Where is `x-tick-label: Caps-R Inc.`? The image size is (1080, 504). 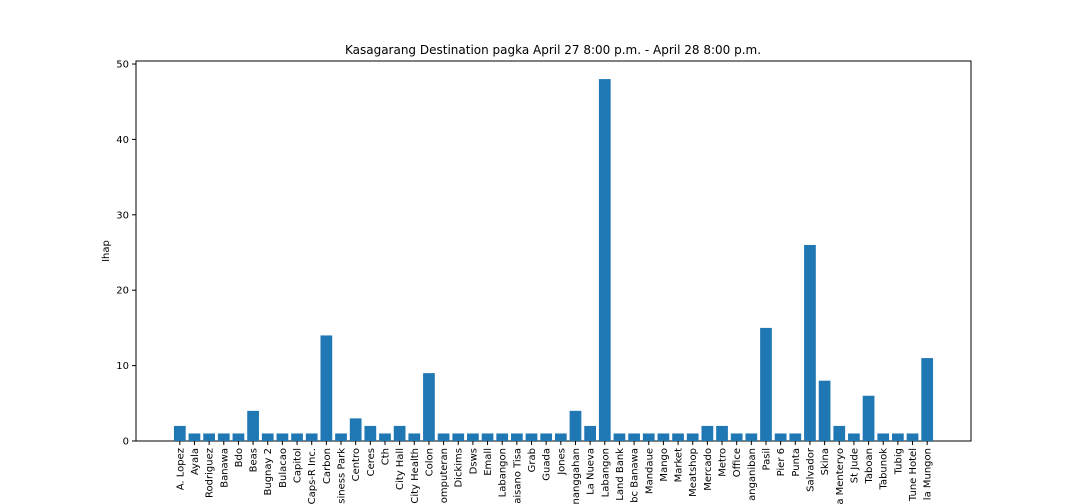 x-tick-label: Caps-R Inc. is located at coordinates (312, 476).